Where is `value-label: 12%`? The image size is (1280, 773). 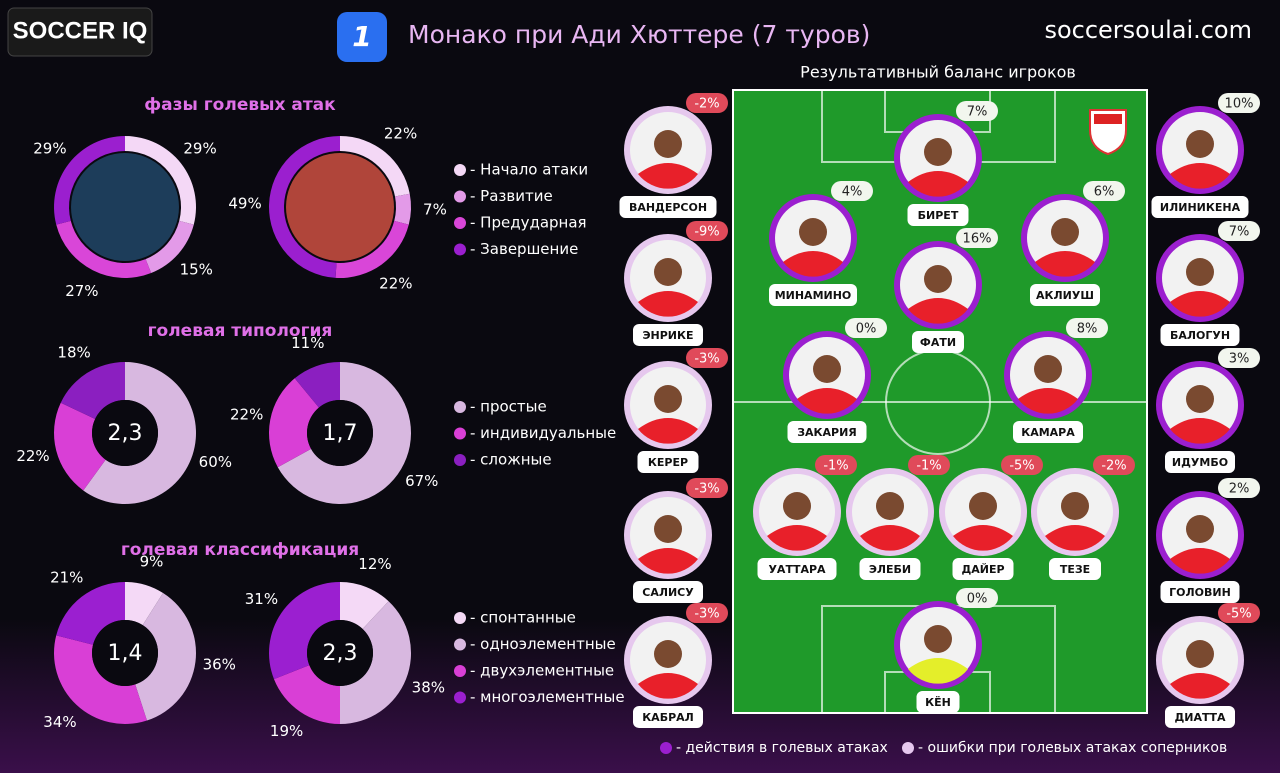 value-label: 12% is located at coordinates (374, 564).